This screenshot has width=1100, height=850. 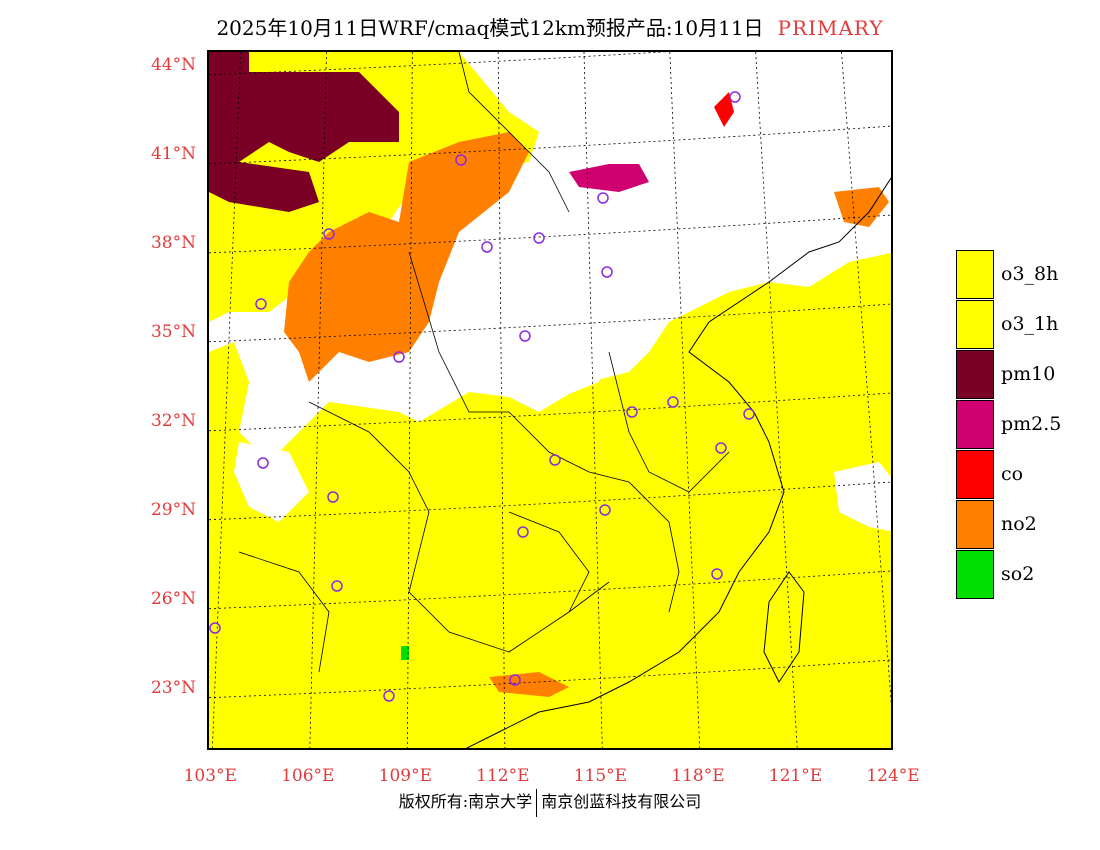 What do you see at coordinates (698, 776) in the screenshot?
I see `lon-tick-label: 118°E` at bounding box center [698, 776].